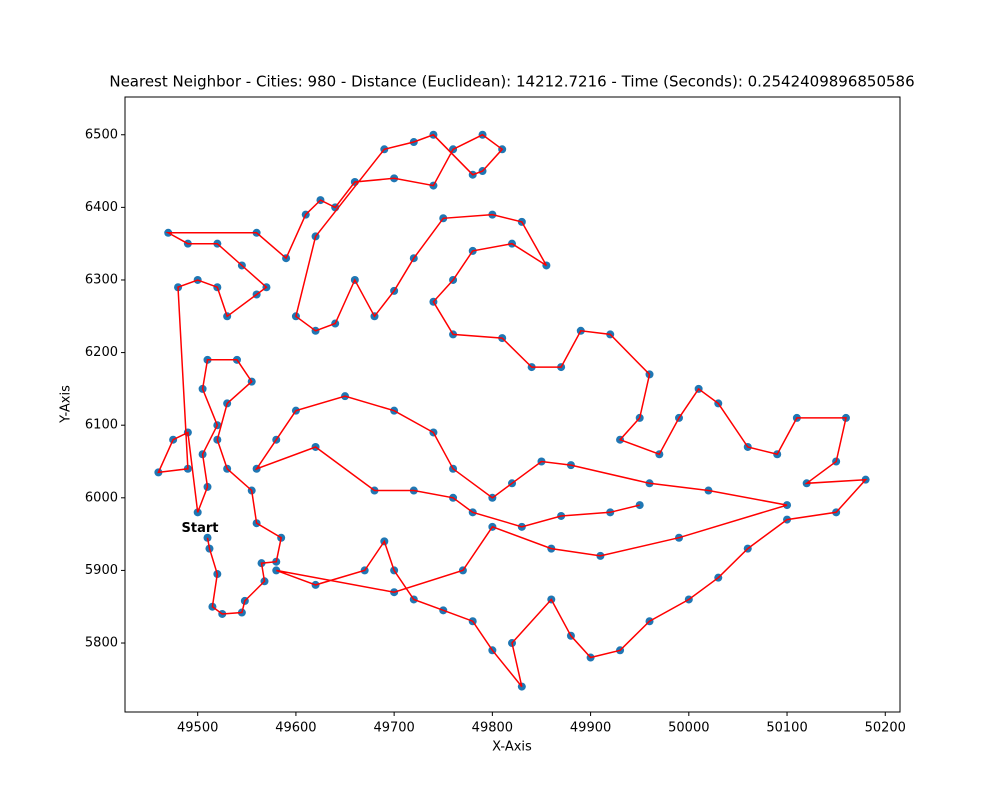  I want to click on x-tick-label: 50100, so click(786, 728).